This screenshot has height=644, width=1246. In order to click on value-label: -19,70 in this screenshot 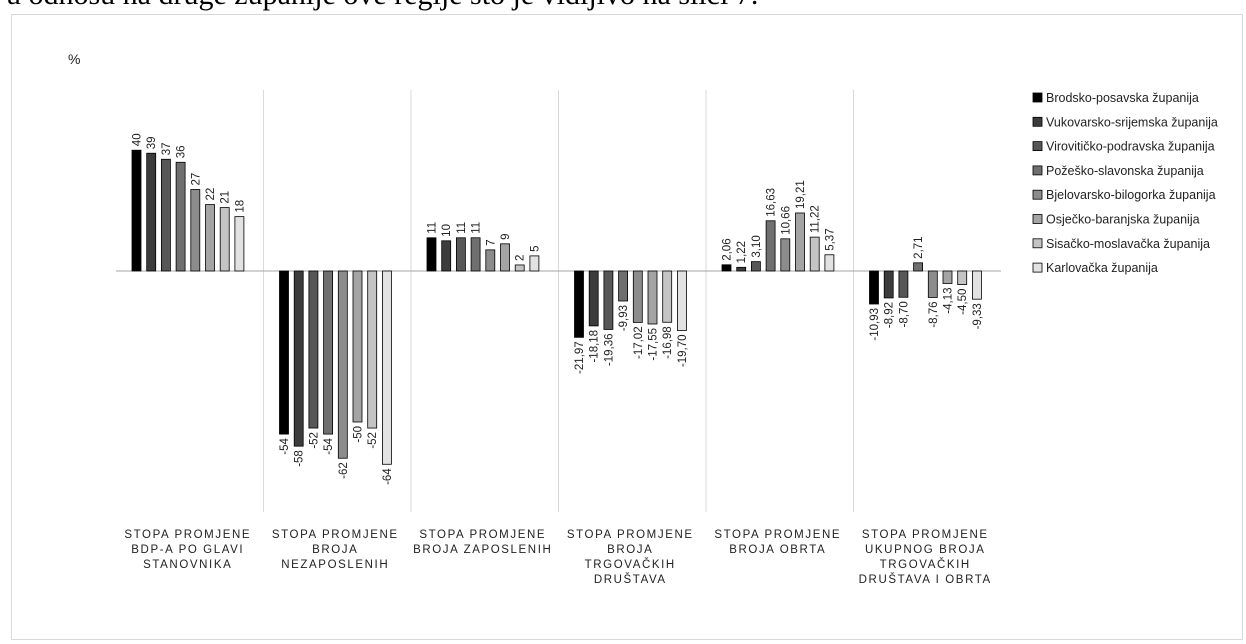, I will do `click(683, 350)`.